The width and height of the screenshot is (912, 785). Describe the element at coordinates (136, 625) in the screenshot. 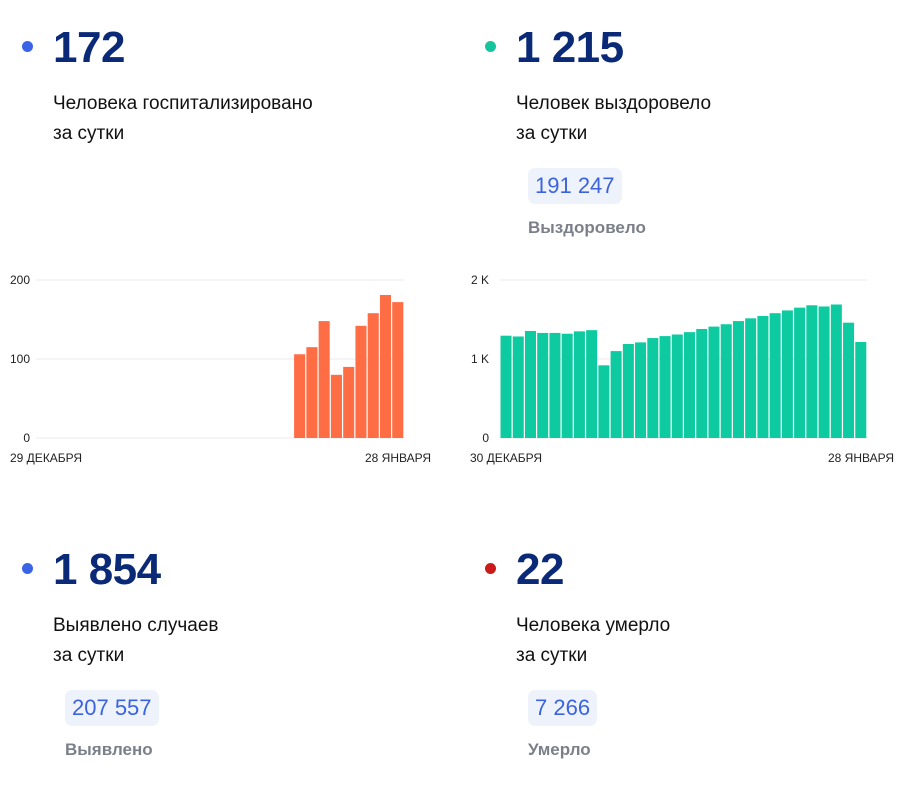

I see `cases-desc-line1: Выявлено случаев` at that location.